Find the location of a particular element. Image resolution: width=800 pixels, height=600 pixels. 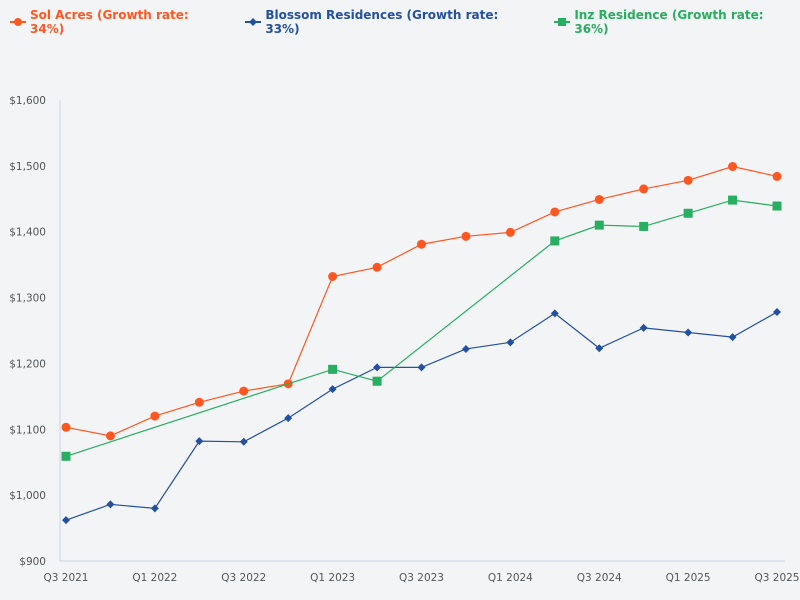

x-tick-label: Q1 2023 is located at coordinates (332, 578).